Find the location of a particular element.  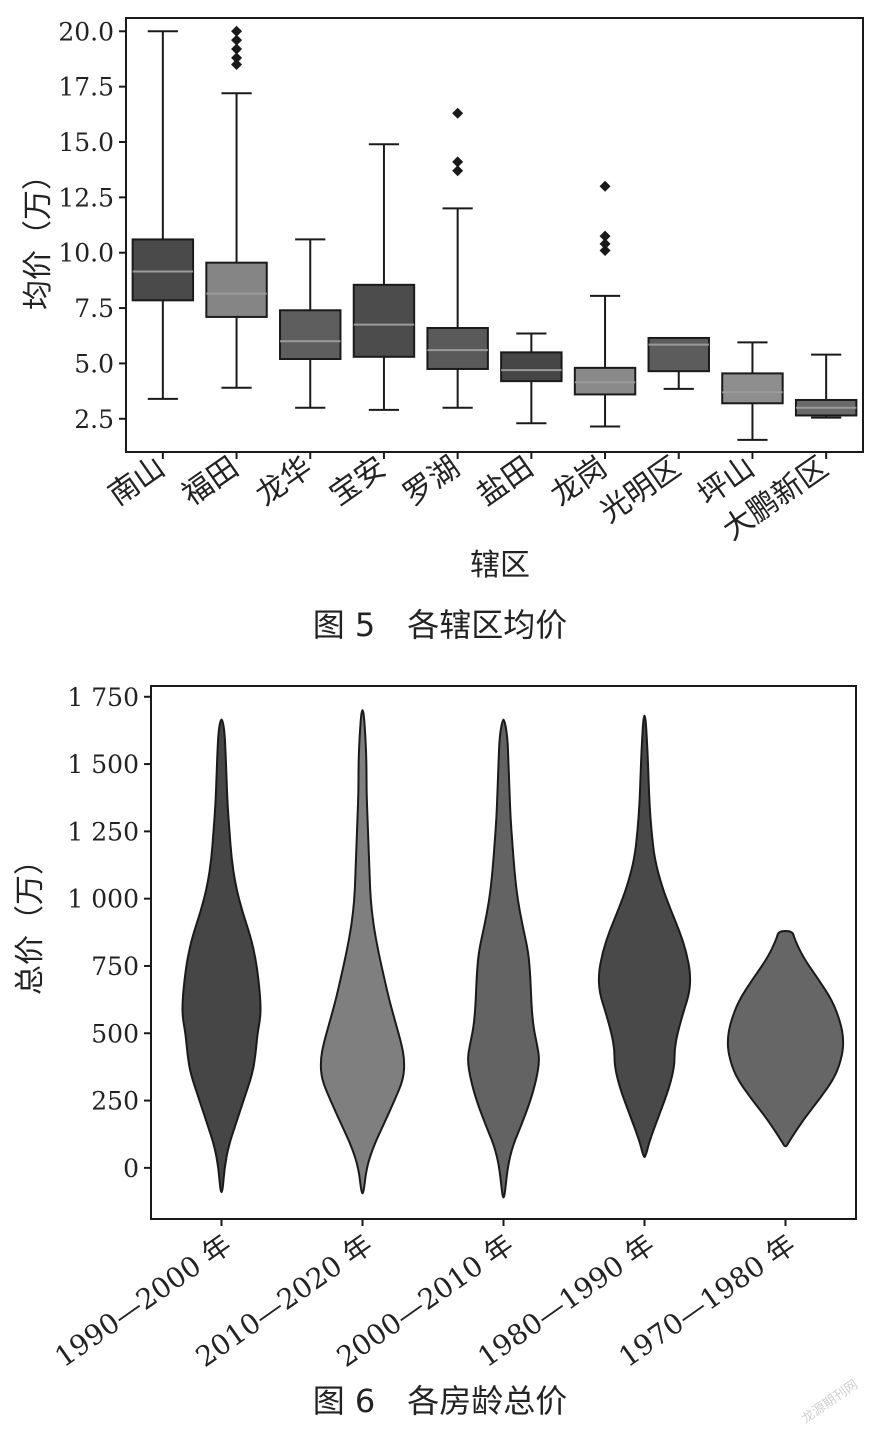

box-y-tick-label: 10.0 is located at coordinates (86, 253).